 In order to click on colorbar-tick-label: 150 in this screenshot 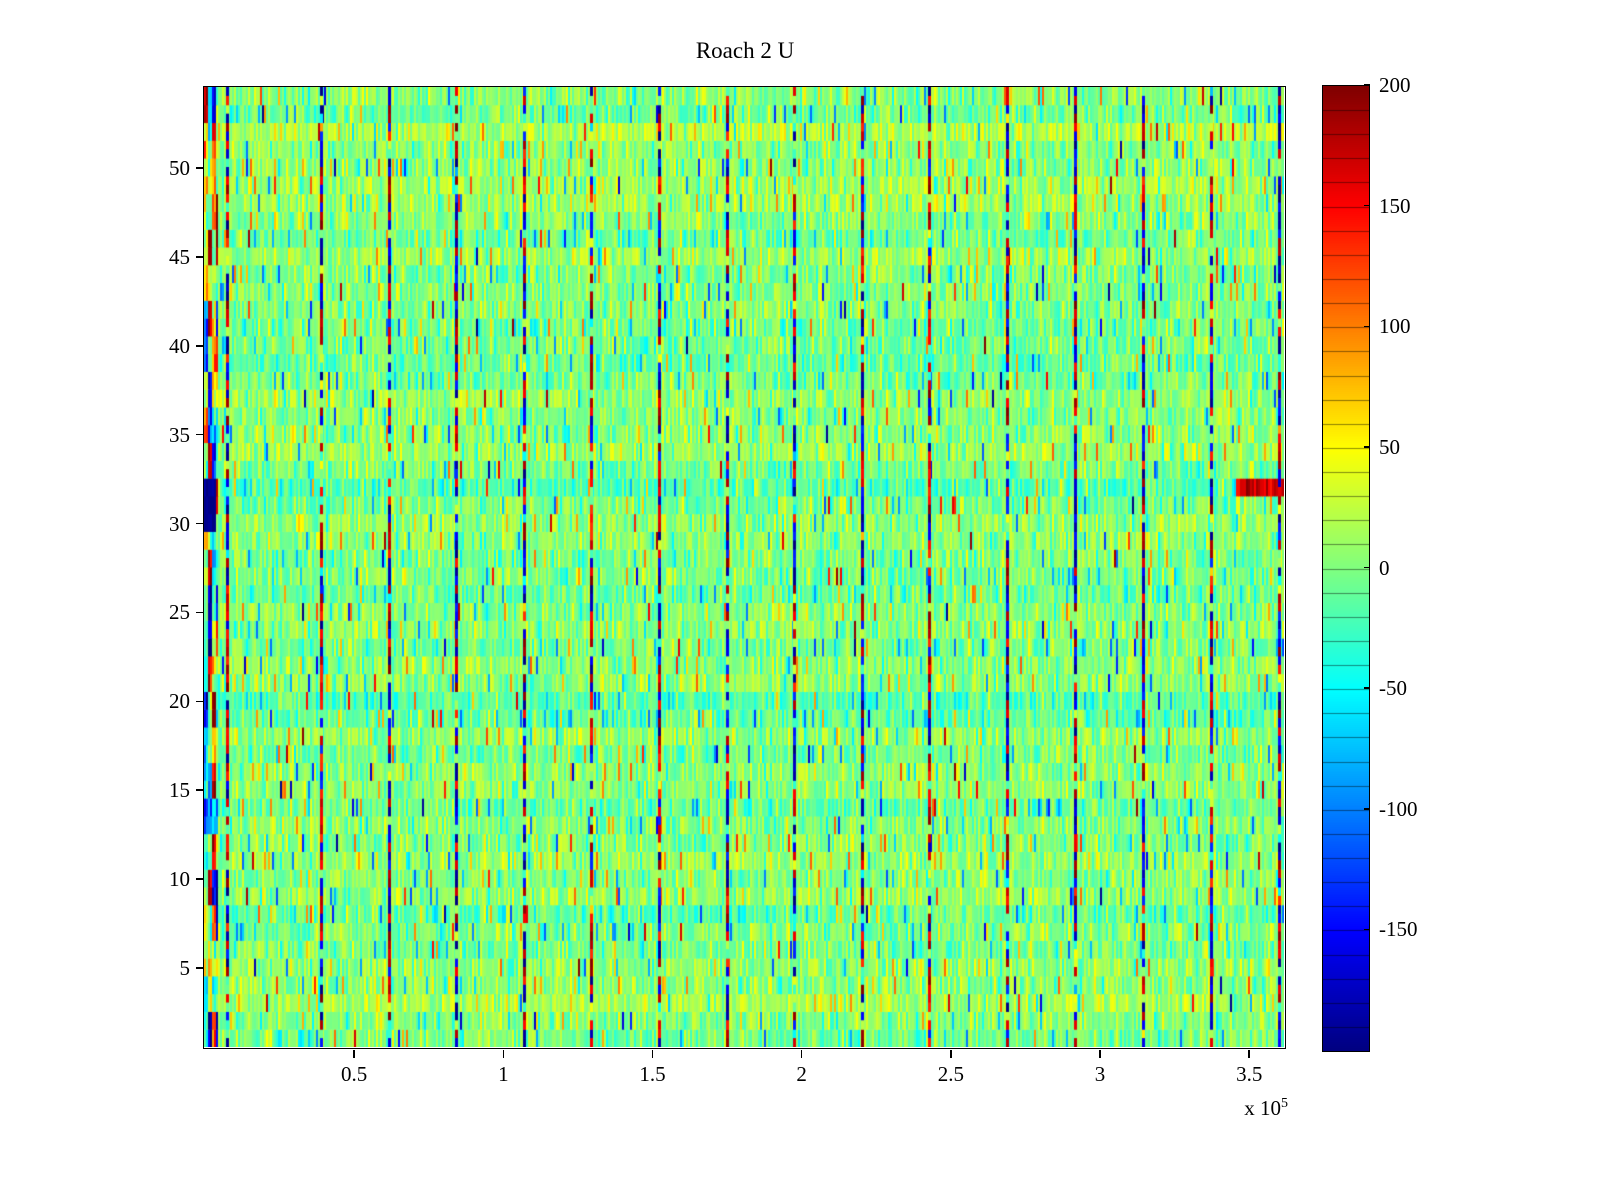, I will do `click(1395, 205)`.